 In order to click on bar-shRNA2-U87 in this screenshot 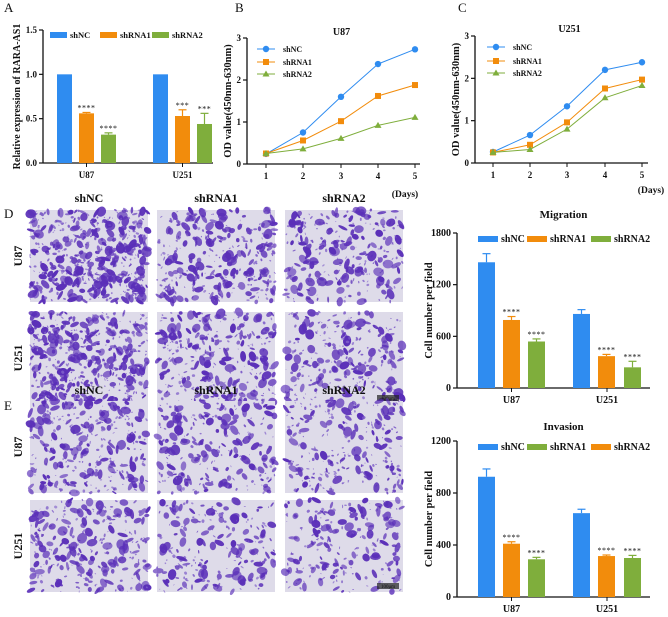, I will do `click(108, 148)`.